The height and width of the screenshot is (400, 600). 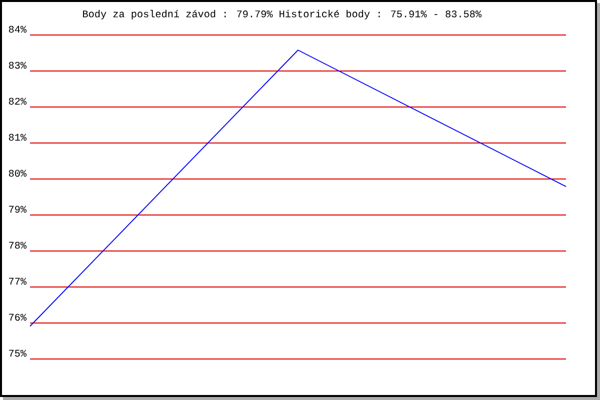 I want to click on y-tick-label: 78%, so click(x=18, y=245).